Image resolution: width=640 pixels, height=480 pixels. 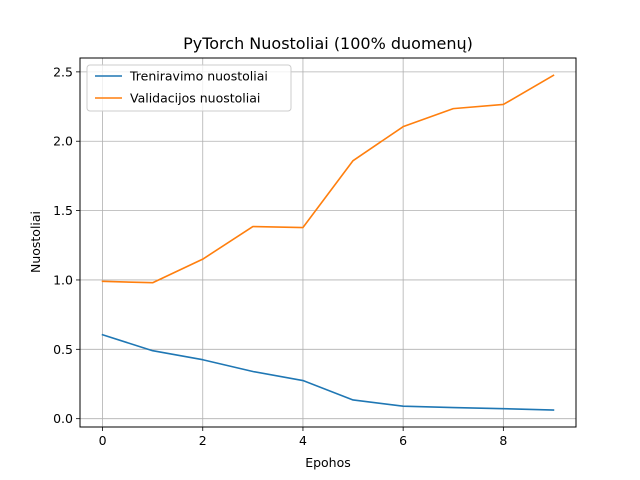 I want to click on y-axis-label: Nuostoliai, so click(x=35, y=242).